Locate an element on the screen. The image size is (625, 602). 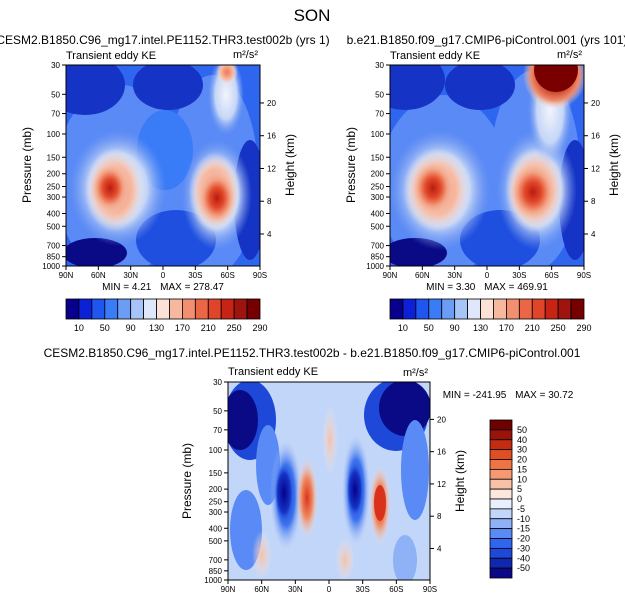
panel-control-min: 3.30 is located at coordinates (466, 287).